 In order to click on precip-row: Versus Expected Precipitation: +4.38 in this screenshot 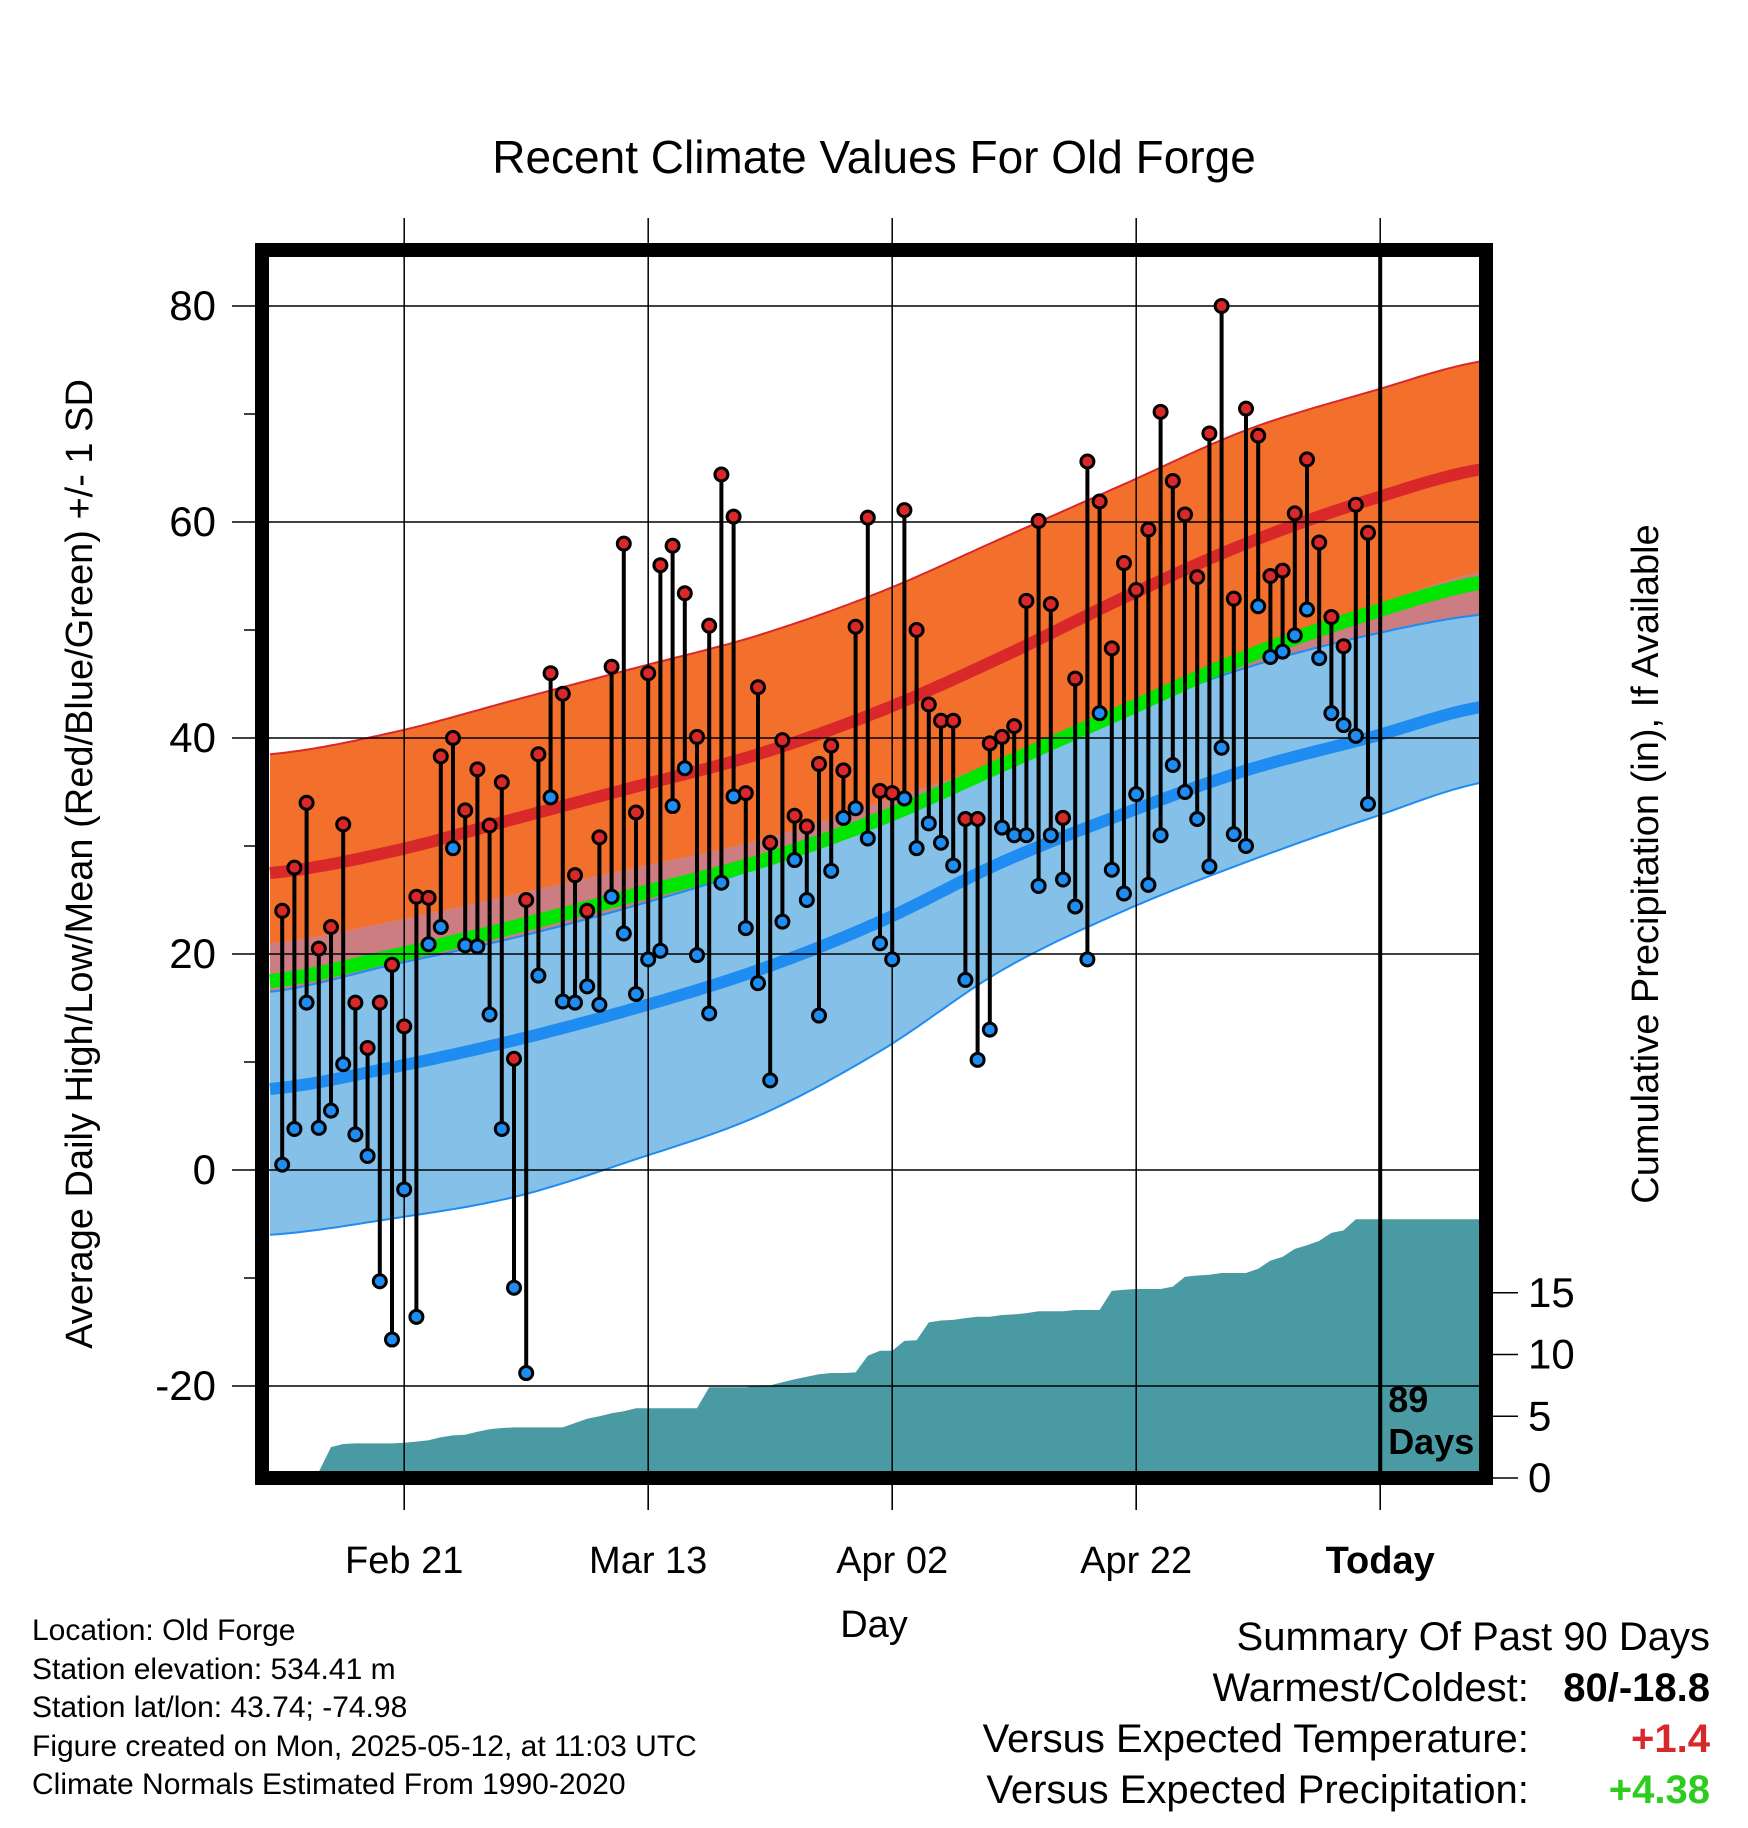, I will do `click(1346, 1790)`.